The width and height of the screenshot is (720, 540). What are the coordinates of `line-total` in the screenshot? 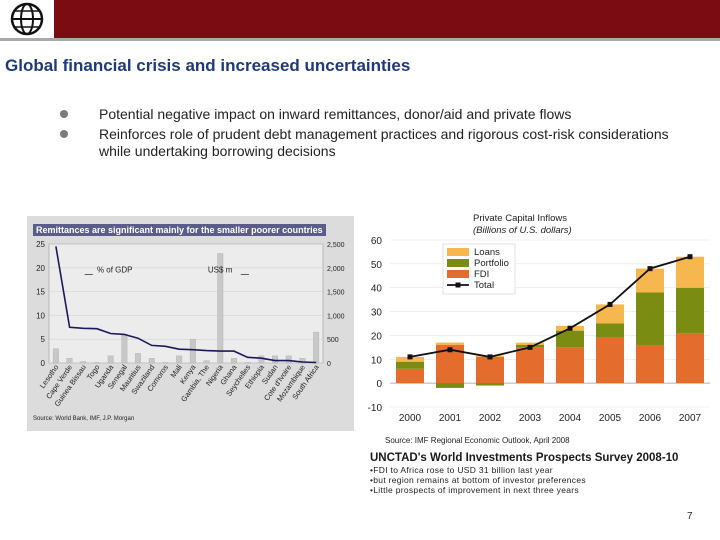 It's located at (550, 306).